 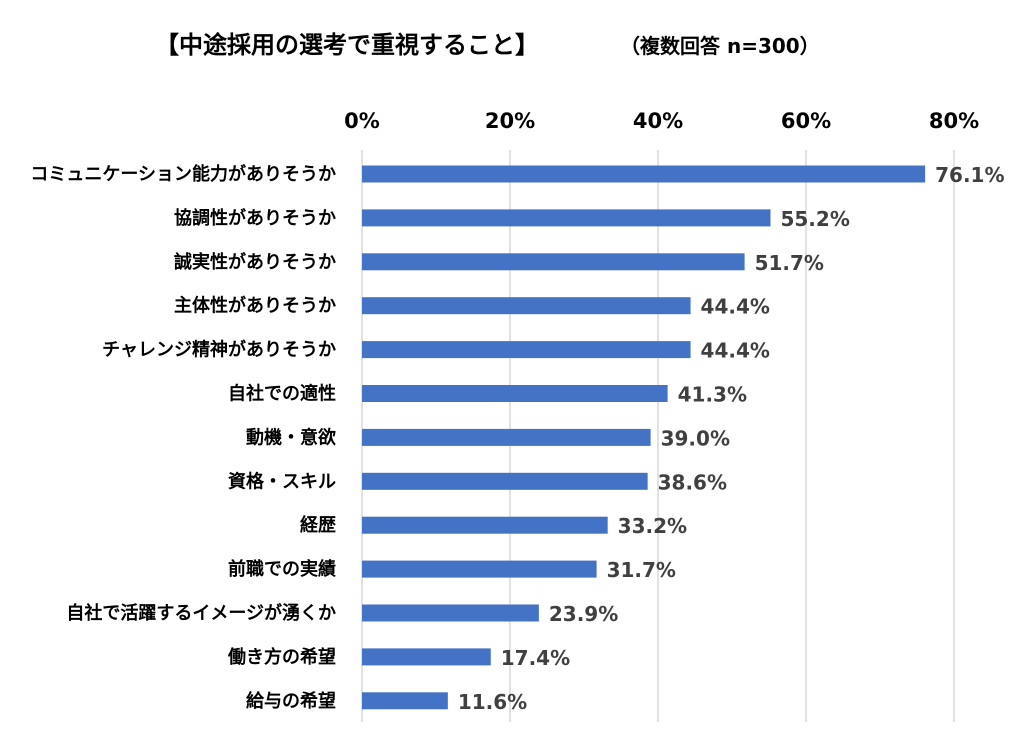 I want to click on data-label: 39.0%, so click(x=695, y=438).